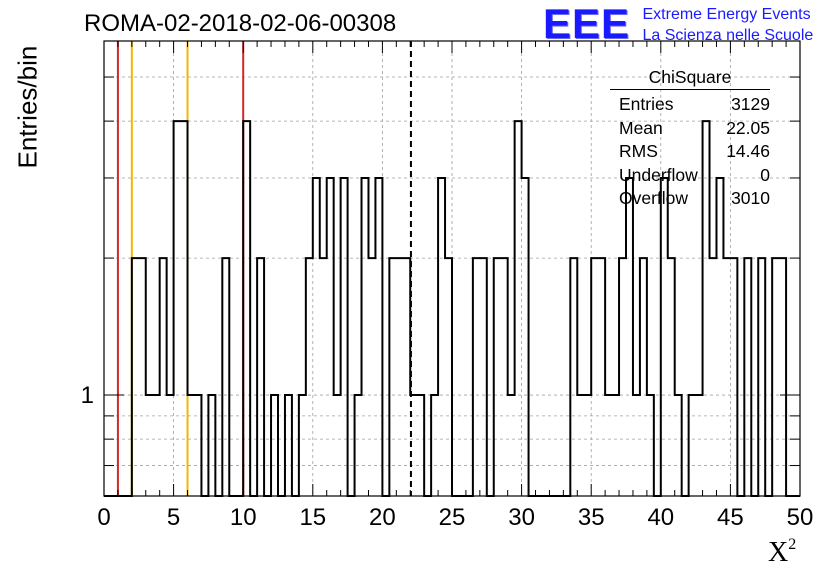 The height and width of the screenshot is (572, 836). Describe the element at coordinates (728, 35) in the screenshot. I see `logo-line-2: La Scienza nelle Scuole` at that location.